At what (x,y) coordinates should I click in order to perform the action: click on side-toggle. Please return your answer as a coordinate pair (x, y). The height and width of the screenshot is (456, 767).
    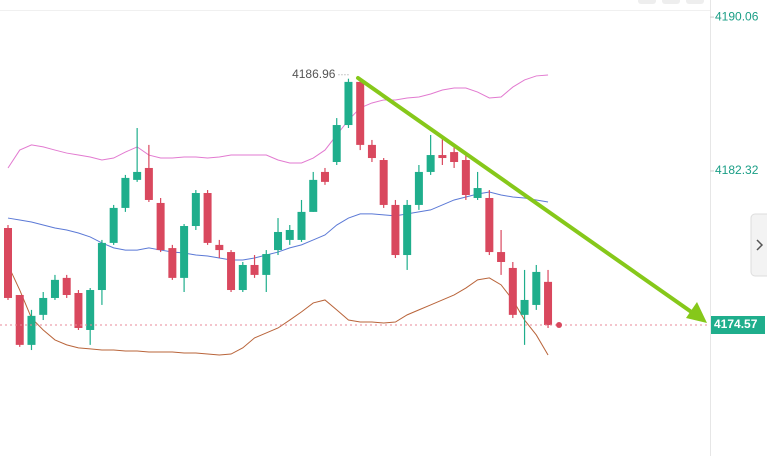
    Looking at the image, I should click on (758, 245).